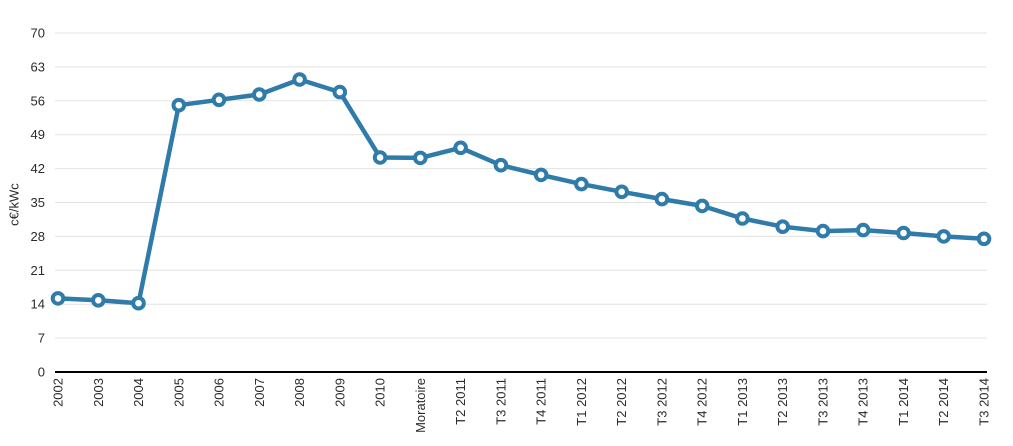 This screenshot has width=1013, height=446. What do you see at coordinates (38, 304) in the screenshot?
I see `y-tick-label: 14` at bounding box center [38, 304].